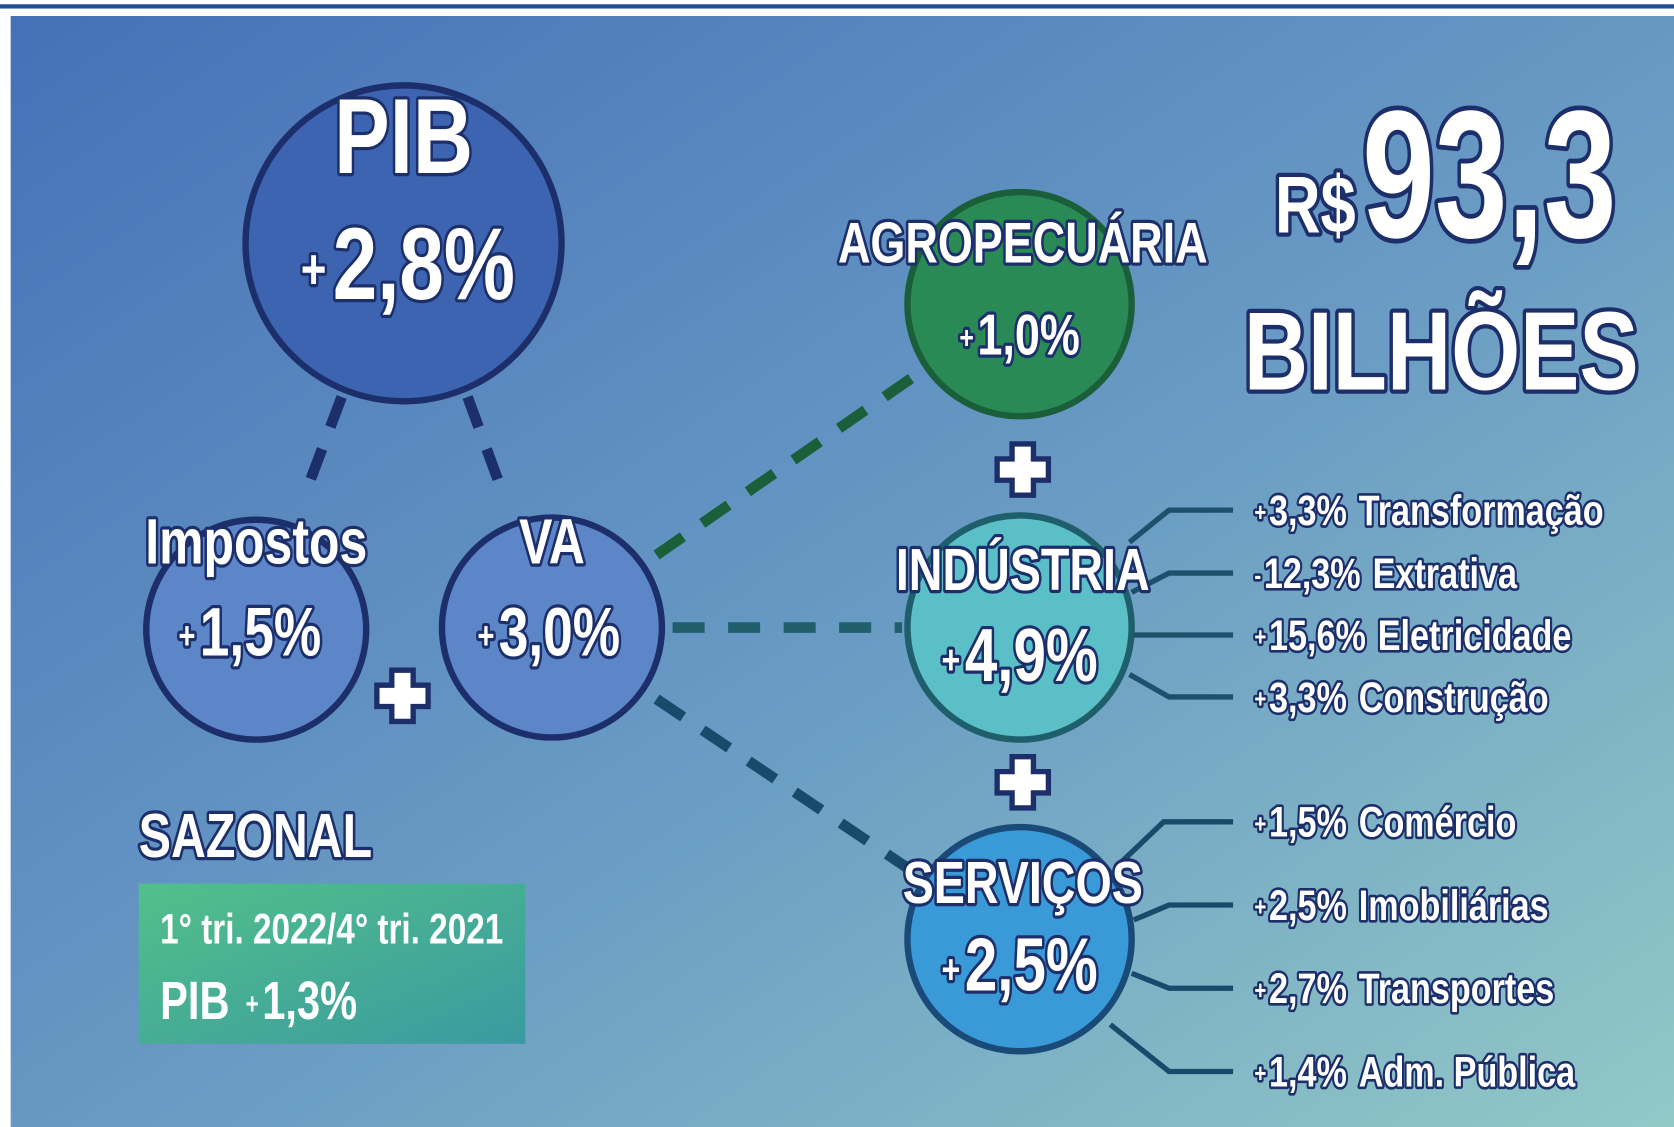 The width and height of the screenshot is (1674, 1127). What do you see at coordinates (1412, 635) in the screenshot?
I see `sub-item: +15,6% Eletricidade` at bounding box center [1412, 635].